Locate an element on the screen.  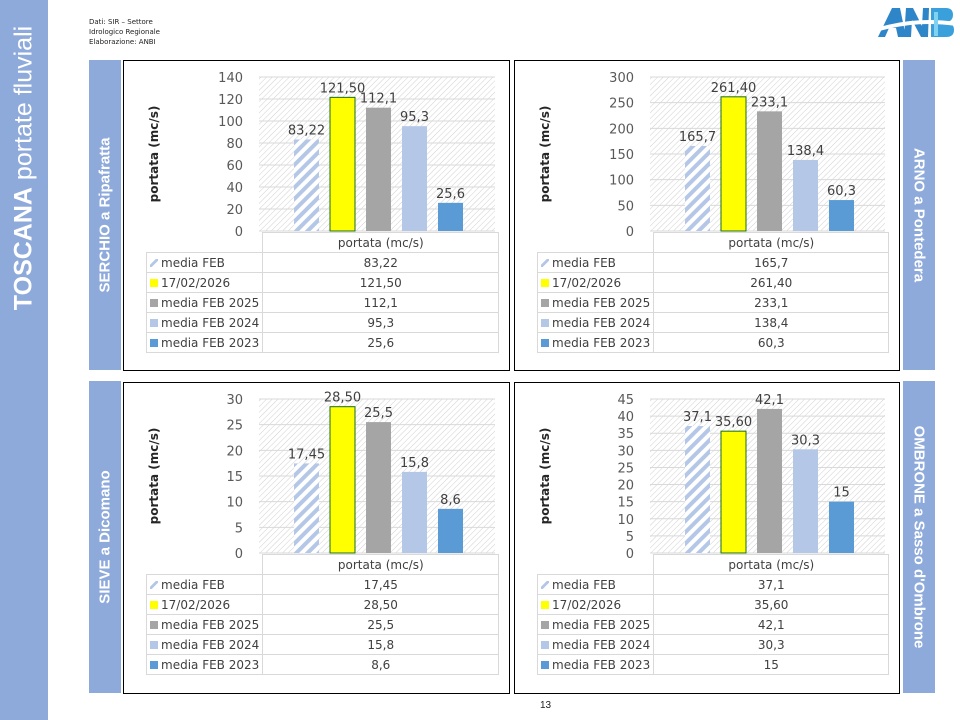
table-value: 95,3 is located at coordinates (381, 322).